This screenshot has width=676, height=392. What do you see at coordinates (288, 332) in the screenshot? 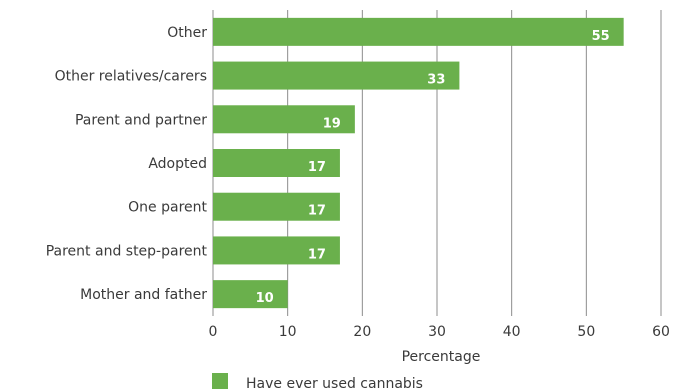
I see `x-tick-label: 10` at bounding box center [288, 332].